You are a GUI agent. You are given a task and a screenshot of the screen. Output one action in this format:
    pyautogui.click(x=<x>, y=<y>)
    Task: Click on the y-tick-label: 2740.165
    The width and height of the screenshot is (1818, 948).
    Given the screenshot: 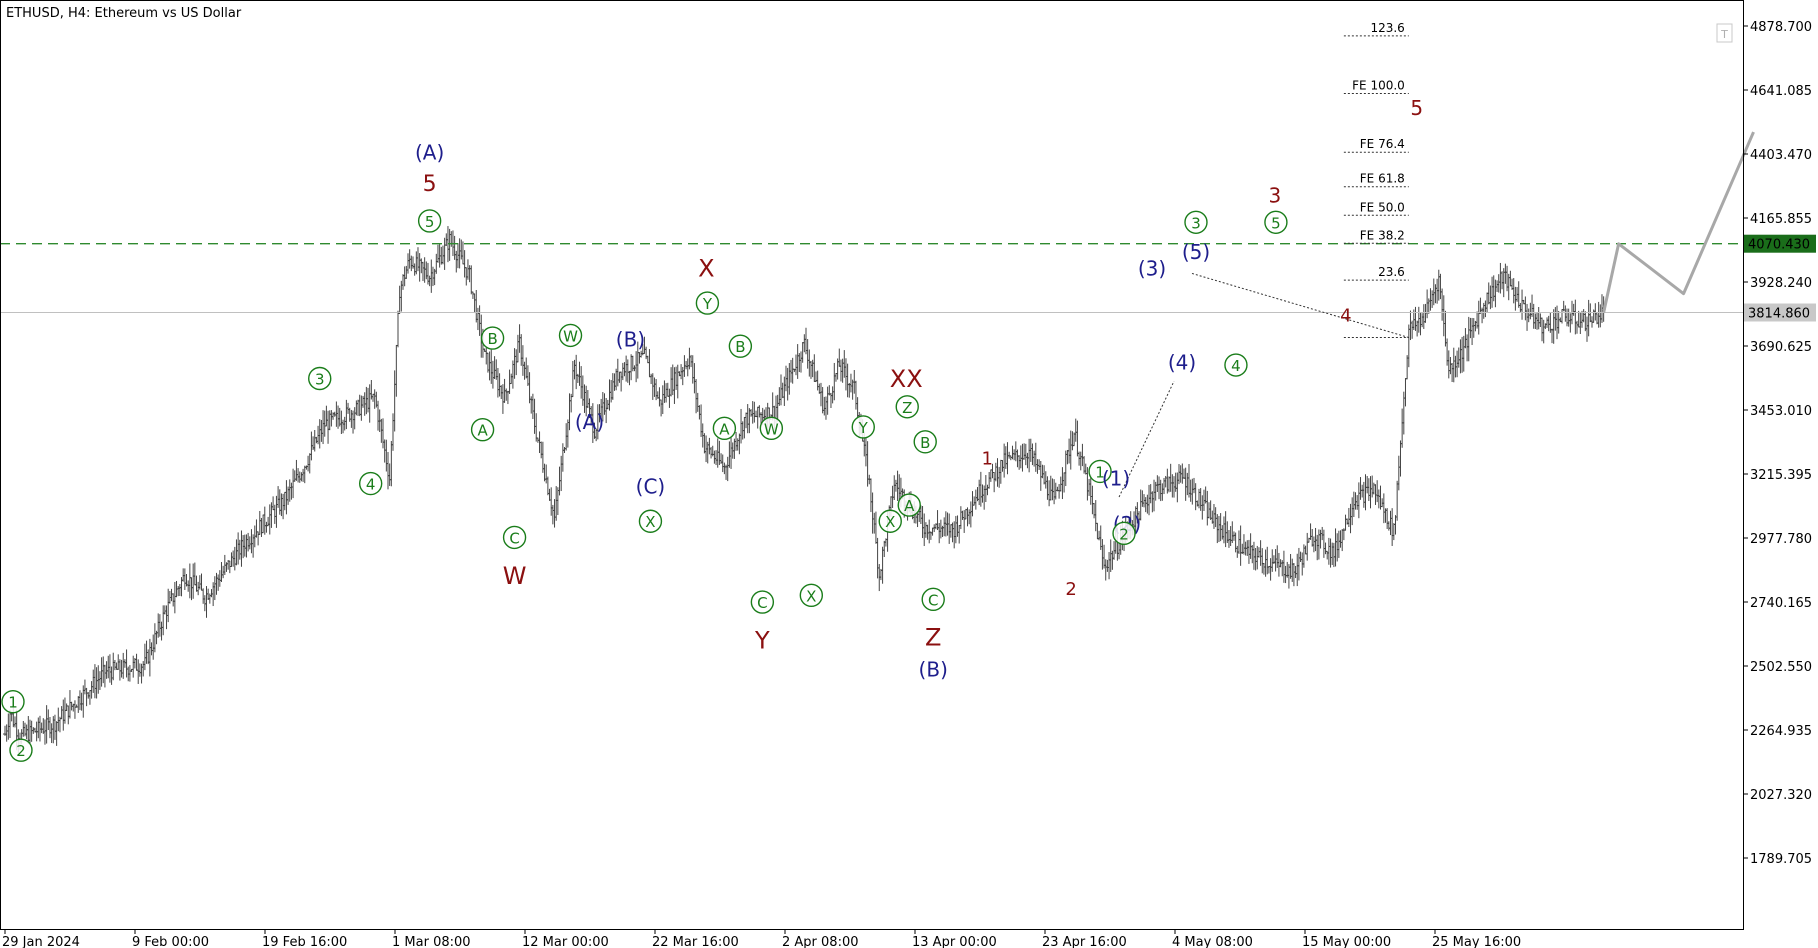 What is the action you would take?
    pyautogui.click(x=1781, y=603)
    